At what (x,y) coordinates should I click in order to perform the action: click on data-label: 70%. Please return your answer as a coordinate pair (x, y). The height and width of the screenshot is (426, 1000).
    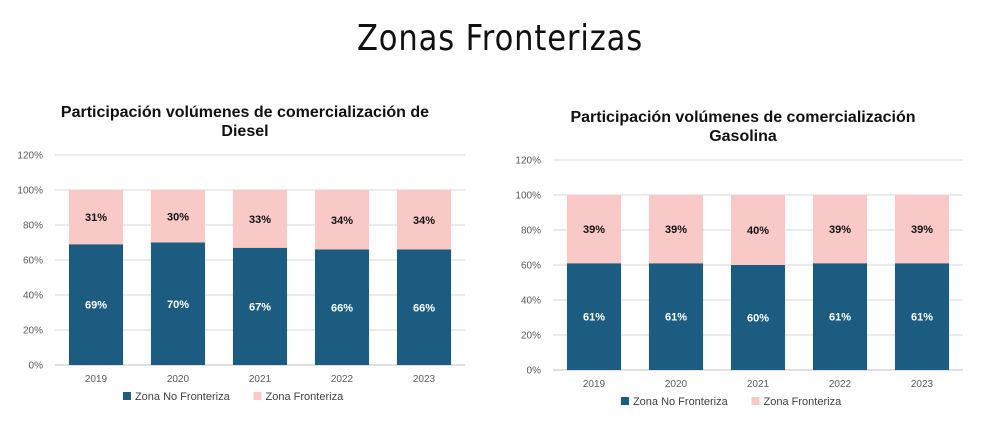
    Looking at the image, I should click on (178, 305).